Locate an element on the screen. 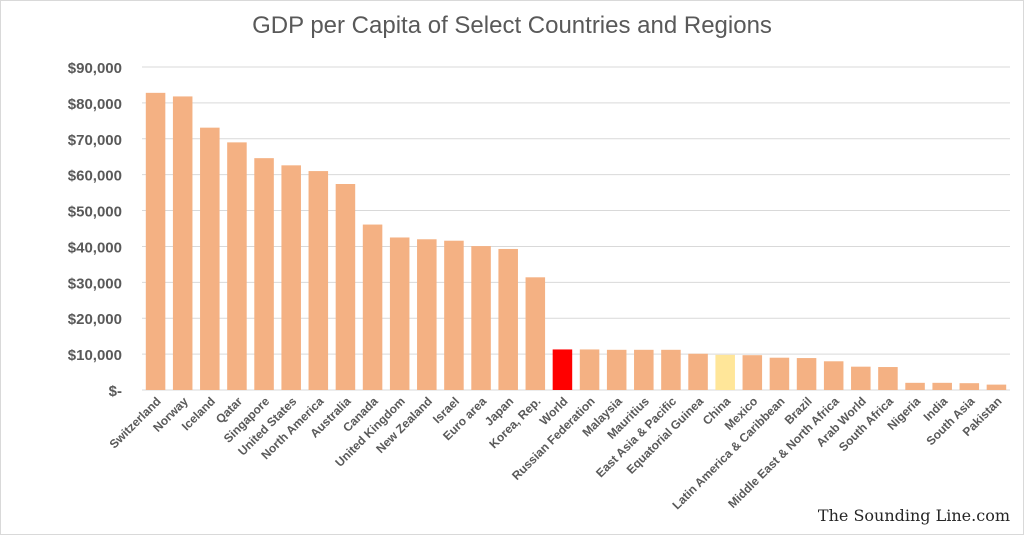  y-tick-label: $70,000 is located at coordinates (95, 140).